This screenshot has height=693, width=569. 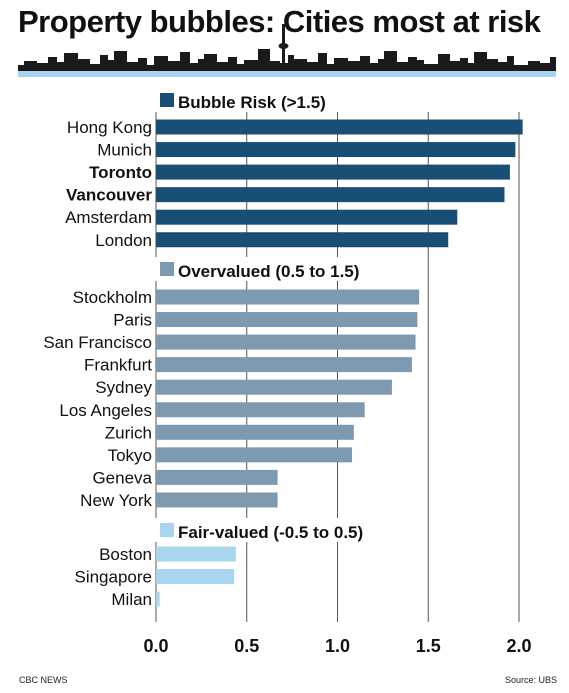 What do you see at coordinates (116, 500) in the screenshot?
I see `category-label: New York` at bounding box center [116, 500].